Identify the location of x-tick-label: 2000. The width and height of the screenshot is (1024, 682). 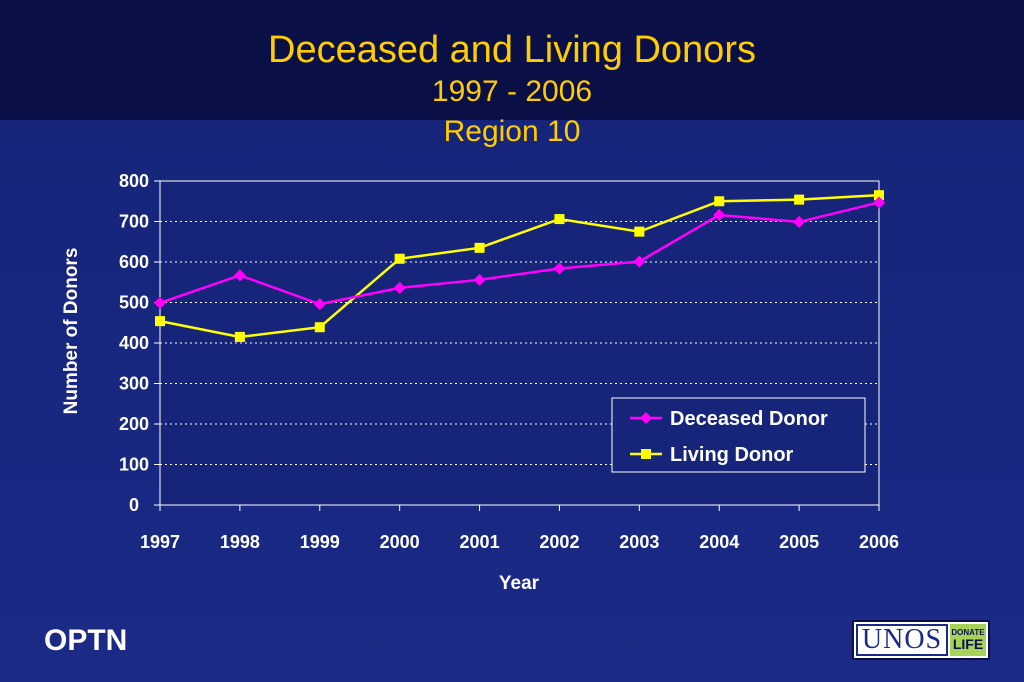
(400, 542).